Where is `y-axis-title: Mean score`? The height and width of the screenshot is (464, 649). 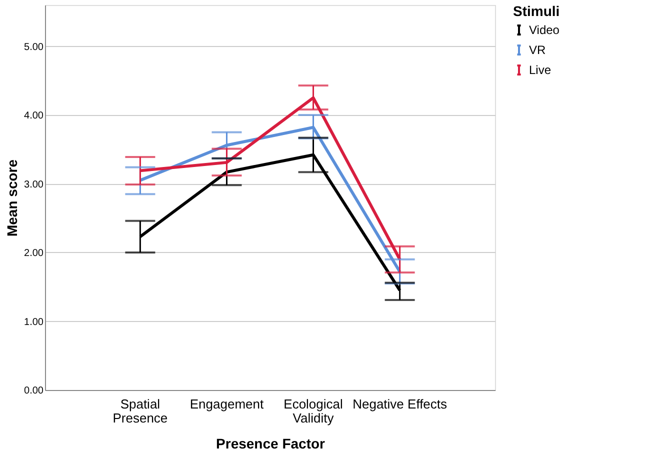
y-axis-title: Mean score is located at coordinates (12, 198).